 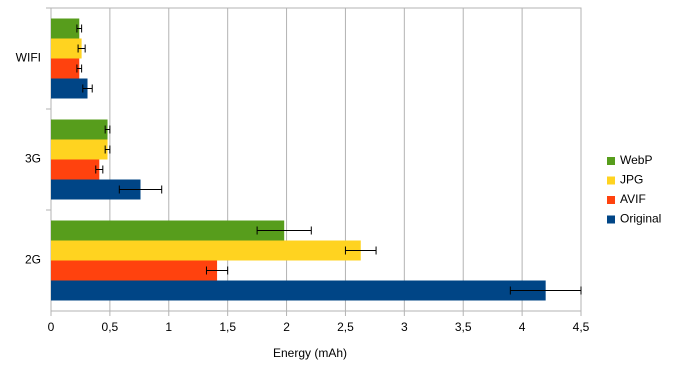 I want to click on x-tick-label: 4, so click(x=522, y=327).